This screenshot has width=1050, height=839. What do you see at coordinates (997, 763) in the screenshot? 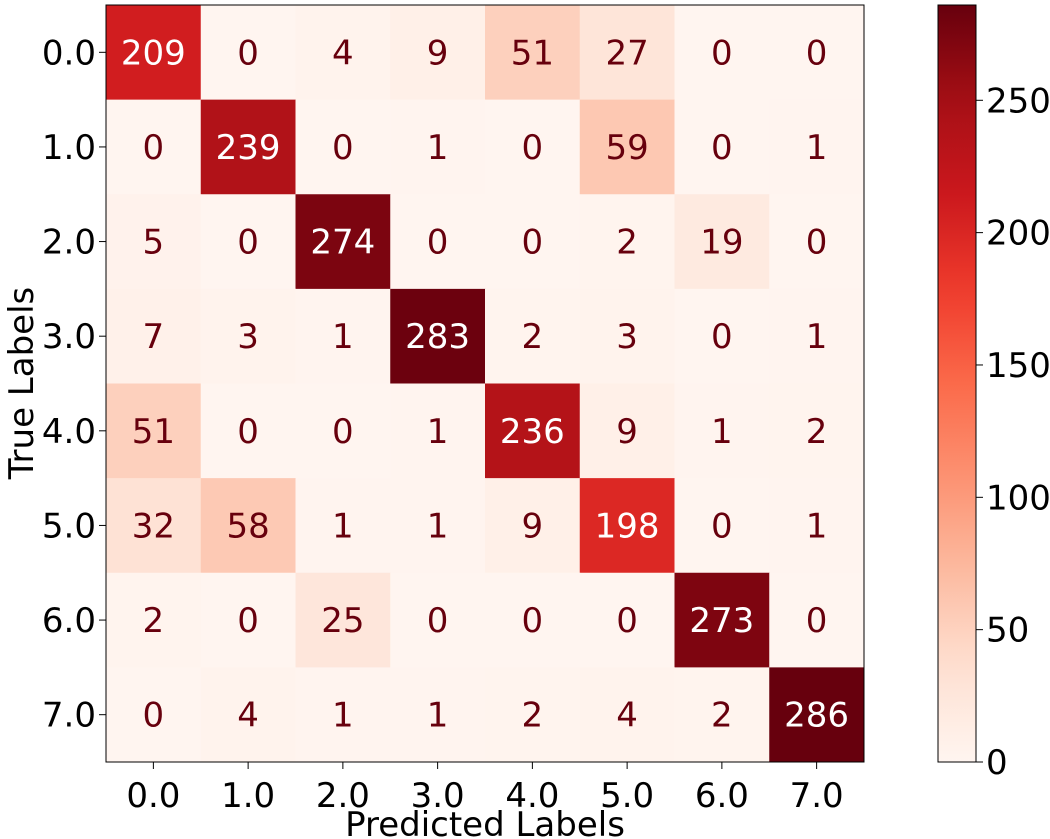
I see `colorbar-tick-label: 0` at bounding box center [997, 763].